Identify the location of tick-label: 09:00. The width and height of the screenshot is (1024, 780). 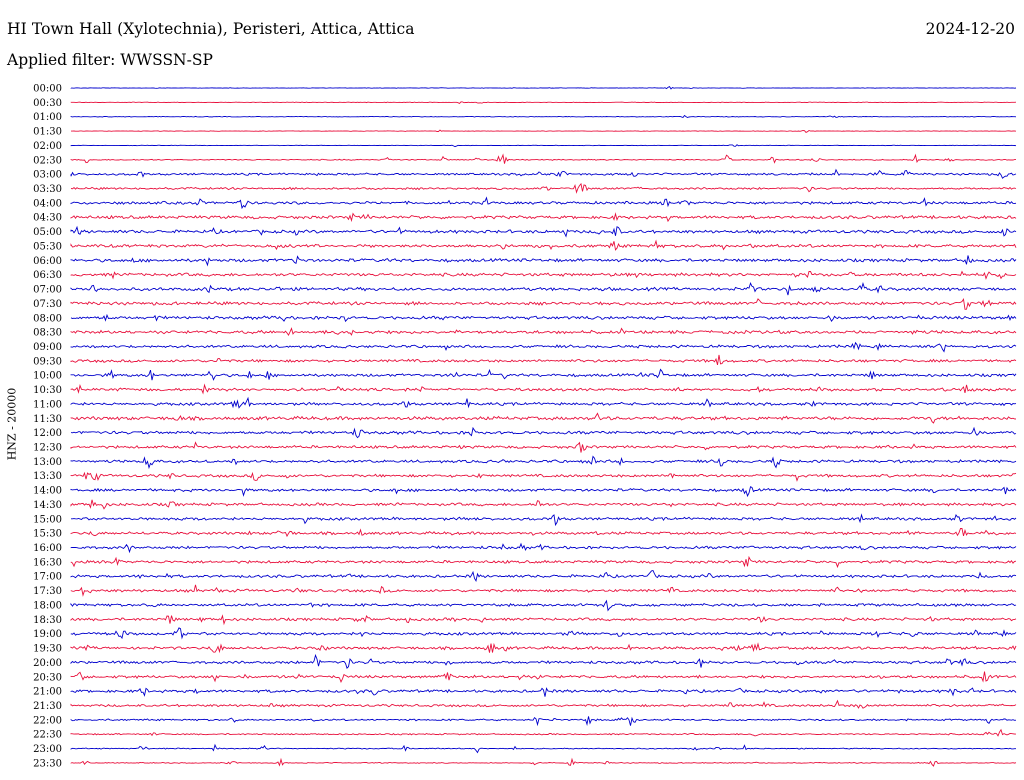
(47, 347).